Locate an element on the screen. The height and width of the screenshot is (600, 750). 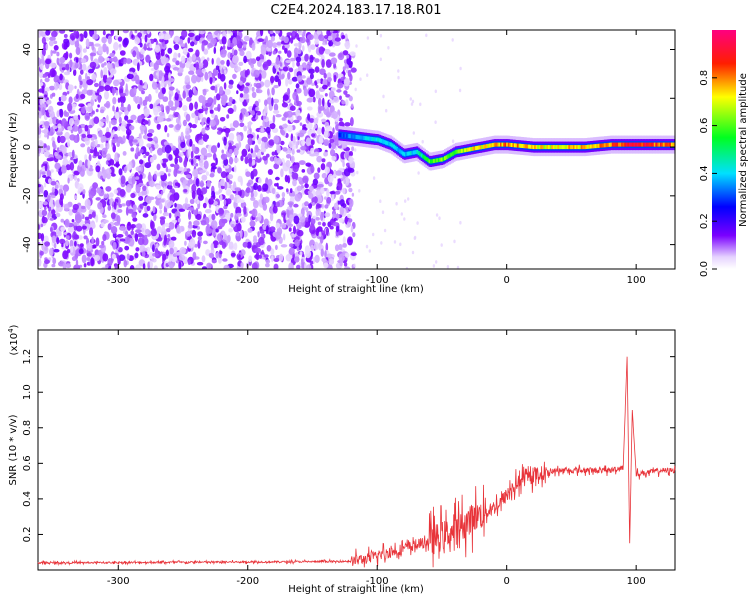
snr-multiplier: (x104) is located at coordinates (13, 339).